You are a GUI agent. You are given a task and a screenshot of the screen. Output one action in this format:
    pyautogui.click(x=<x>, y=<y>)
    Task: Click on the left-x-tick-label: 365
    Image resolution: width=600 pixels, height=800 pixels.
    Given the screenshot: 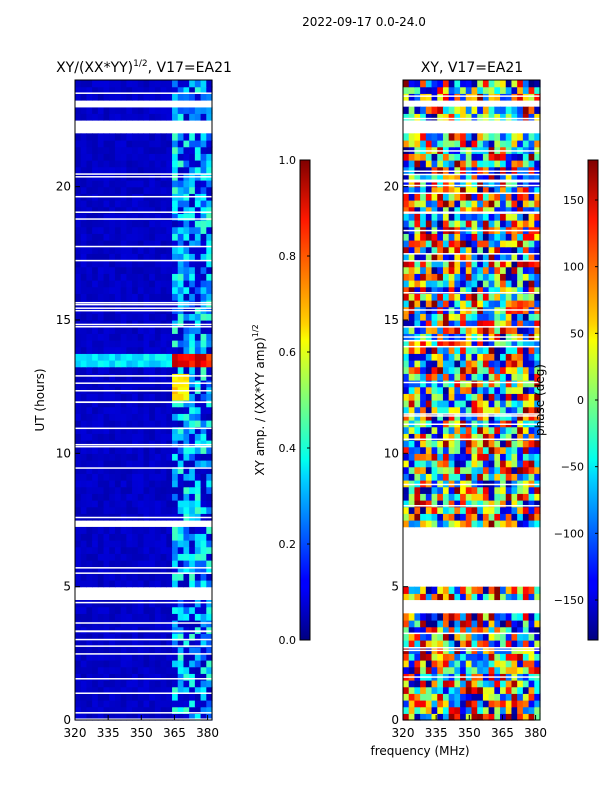 What is the action you would take?
    pyautogui.click(x=174, y=733)
    